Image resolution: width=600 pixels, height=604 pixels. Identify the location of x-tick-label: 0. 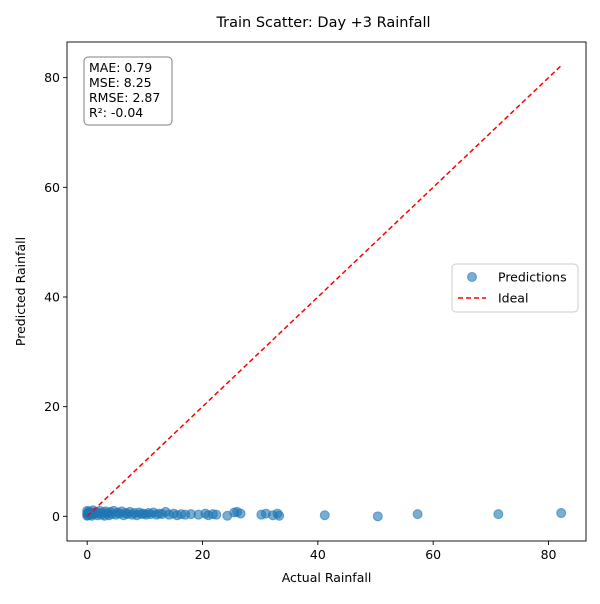
(87, 554).